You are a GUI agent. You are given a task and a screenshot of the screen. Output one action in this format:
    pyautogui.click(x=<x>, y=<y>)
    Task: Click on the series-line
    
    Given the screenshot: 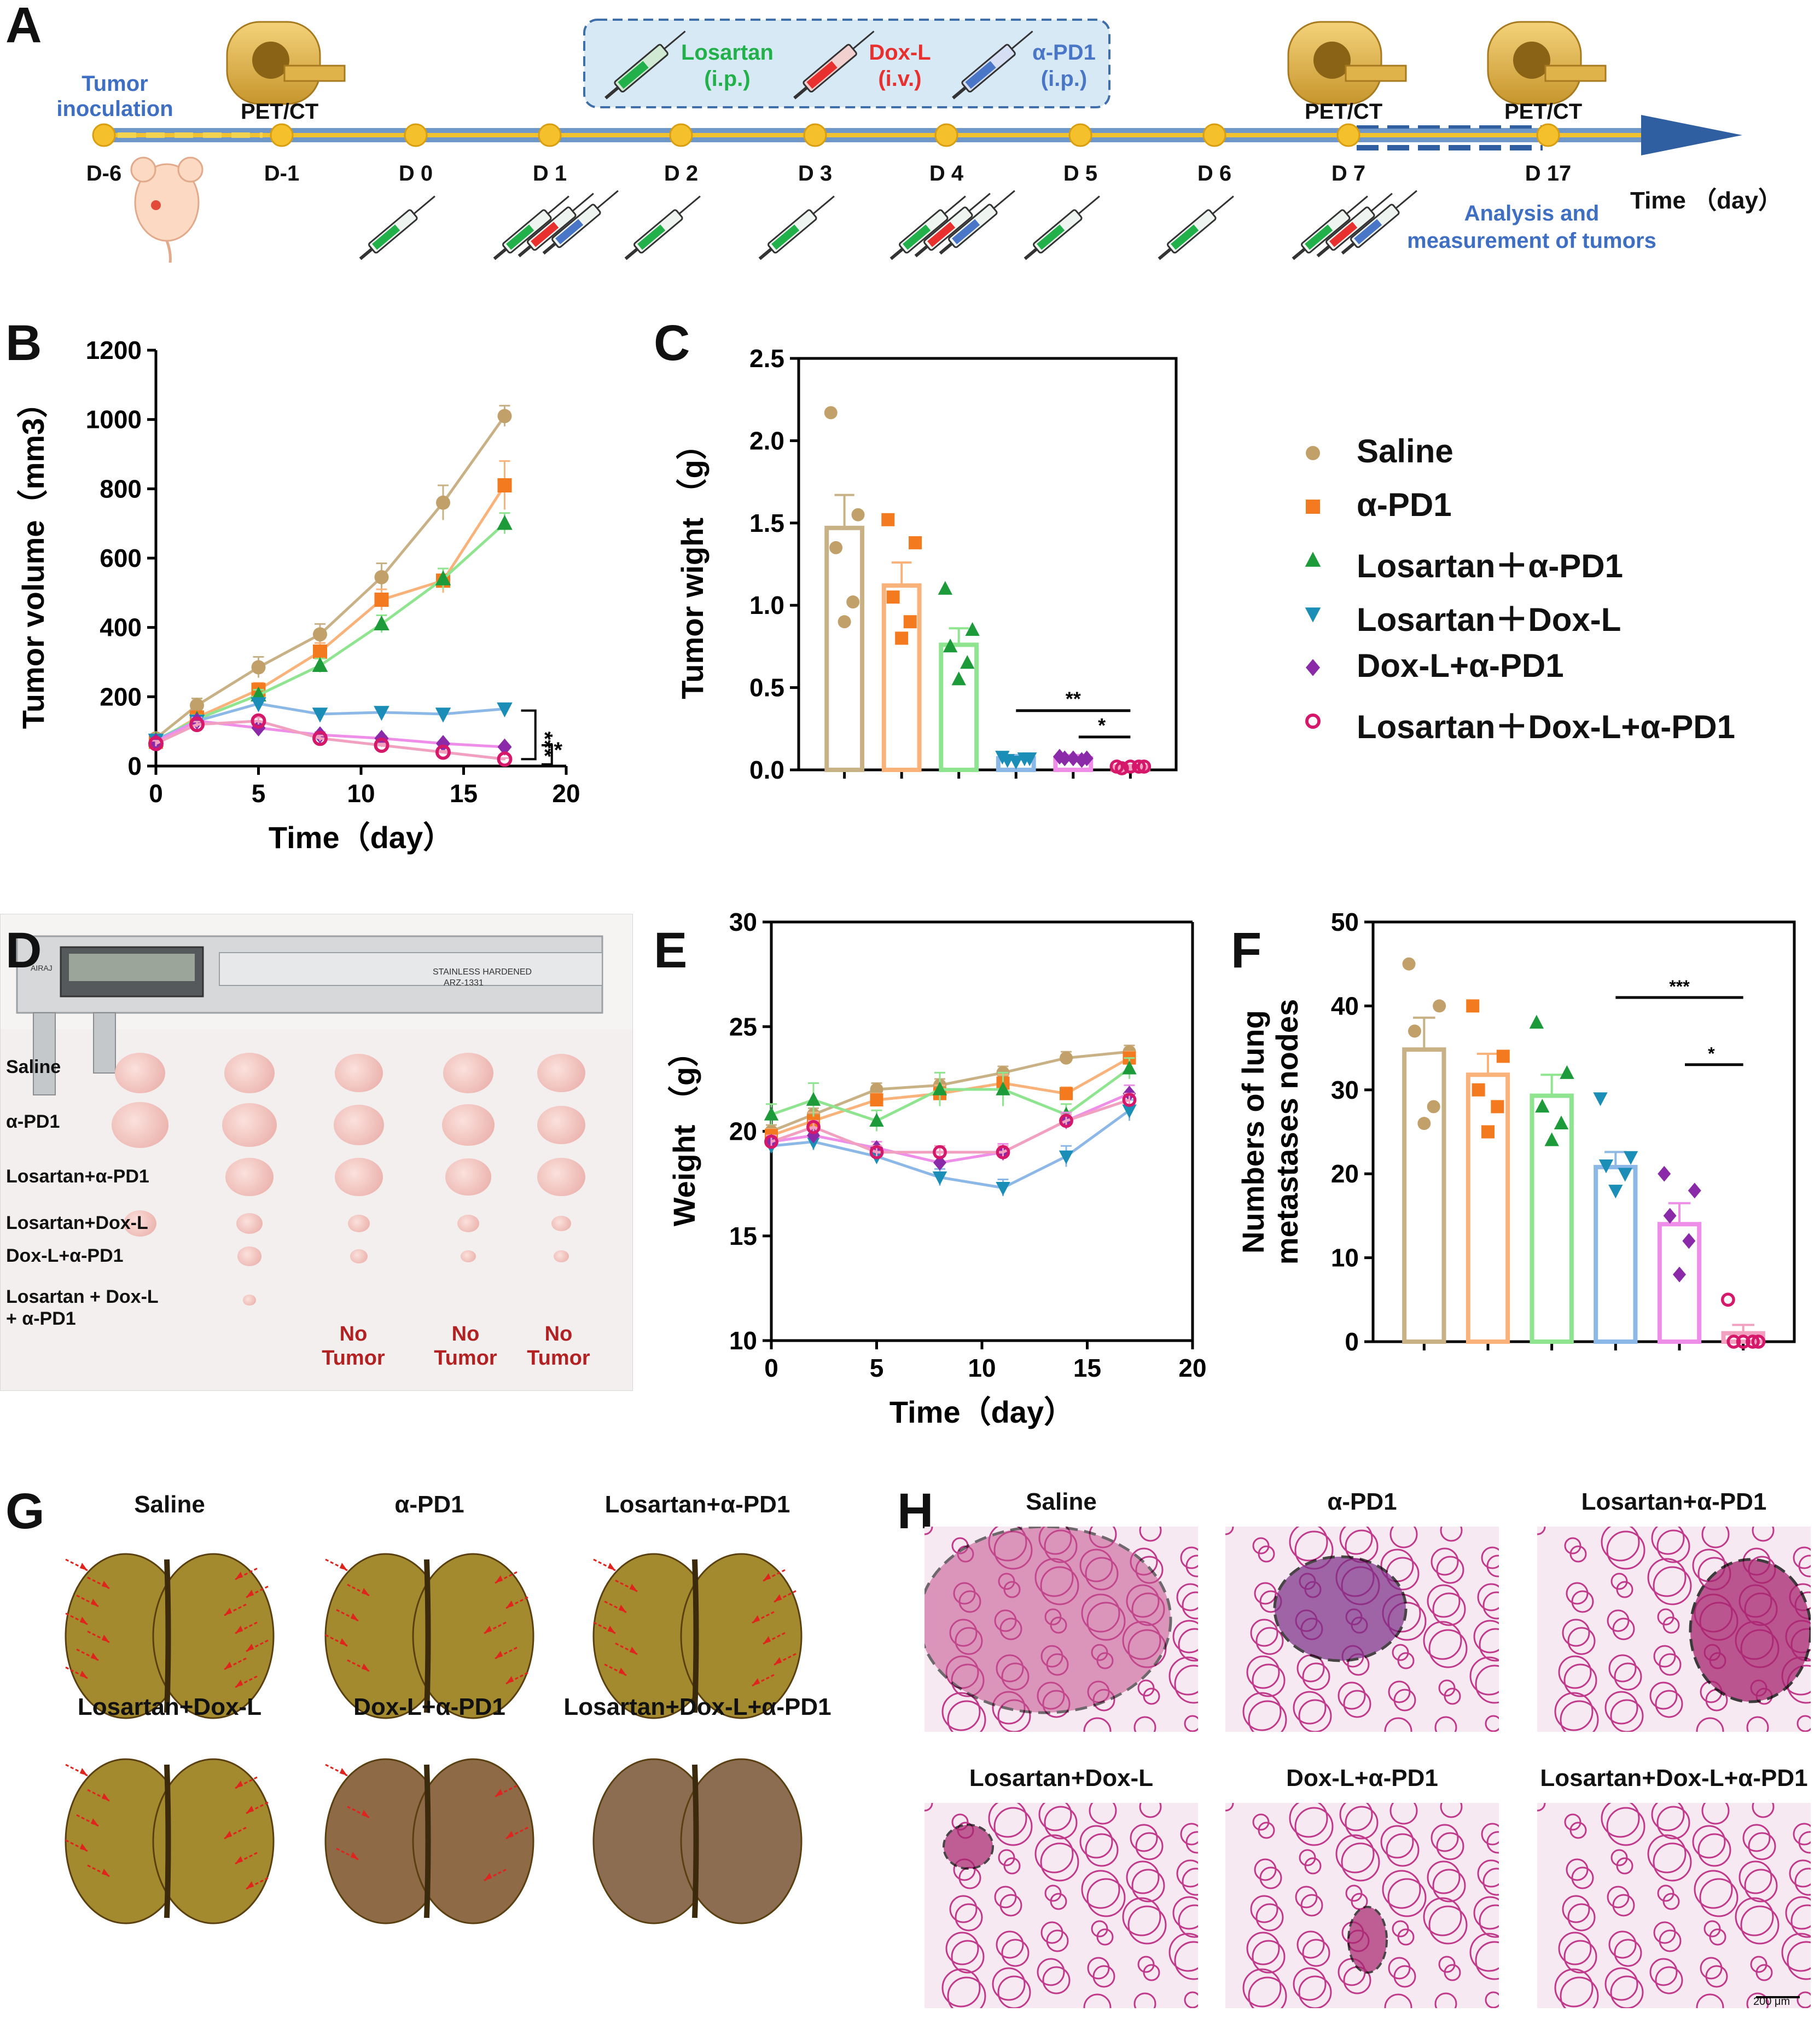 What is the action you would take?
    pyautogui.click(x=330, y=631)
    